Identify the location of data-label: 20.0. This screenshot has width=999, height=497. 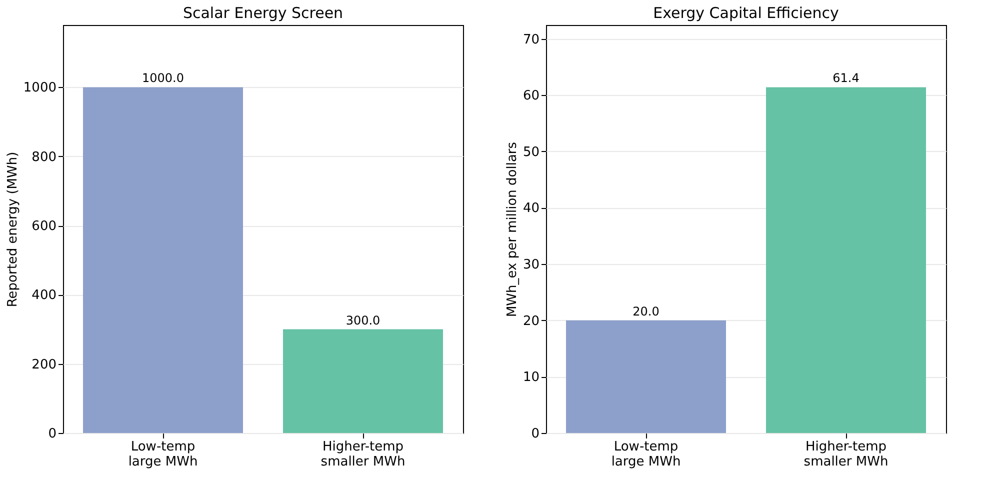
(646, 311).